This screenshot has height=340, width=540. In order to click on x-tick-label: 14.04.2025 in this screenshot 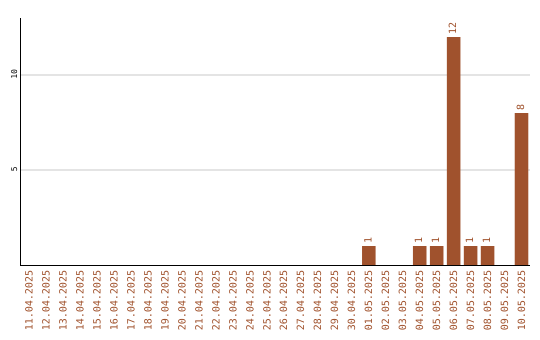, I will do `click(81, 300)`.